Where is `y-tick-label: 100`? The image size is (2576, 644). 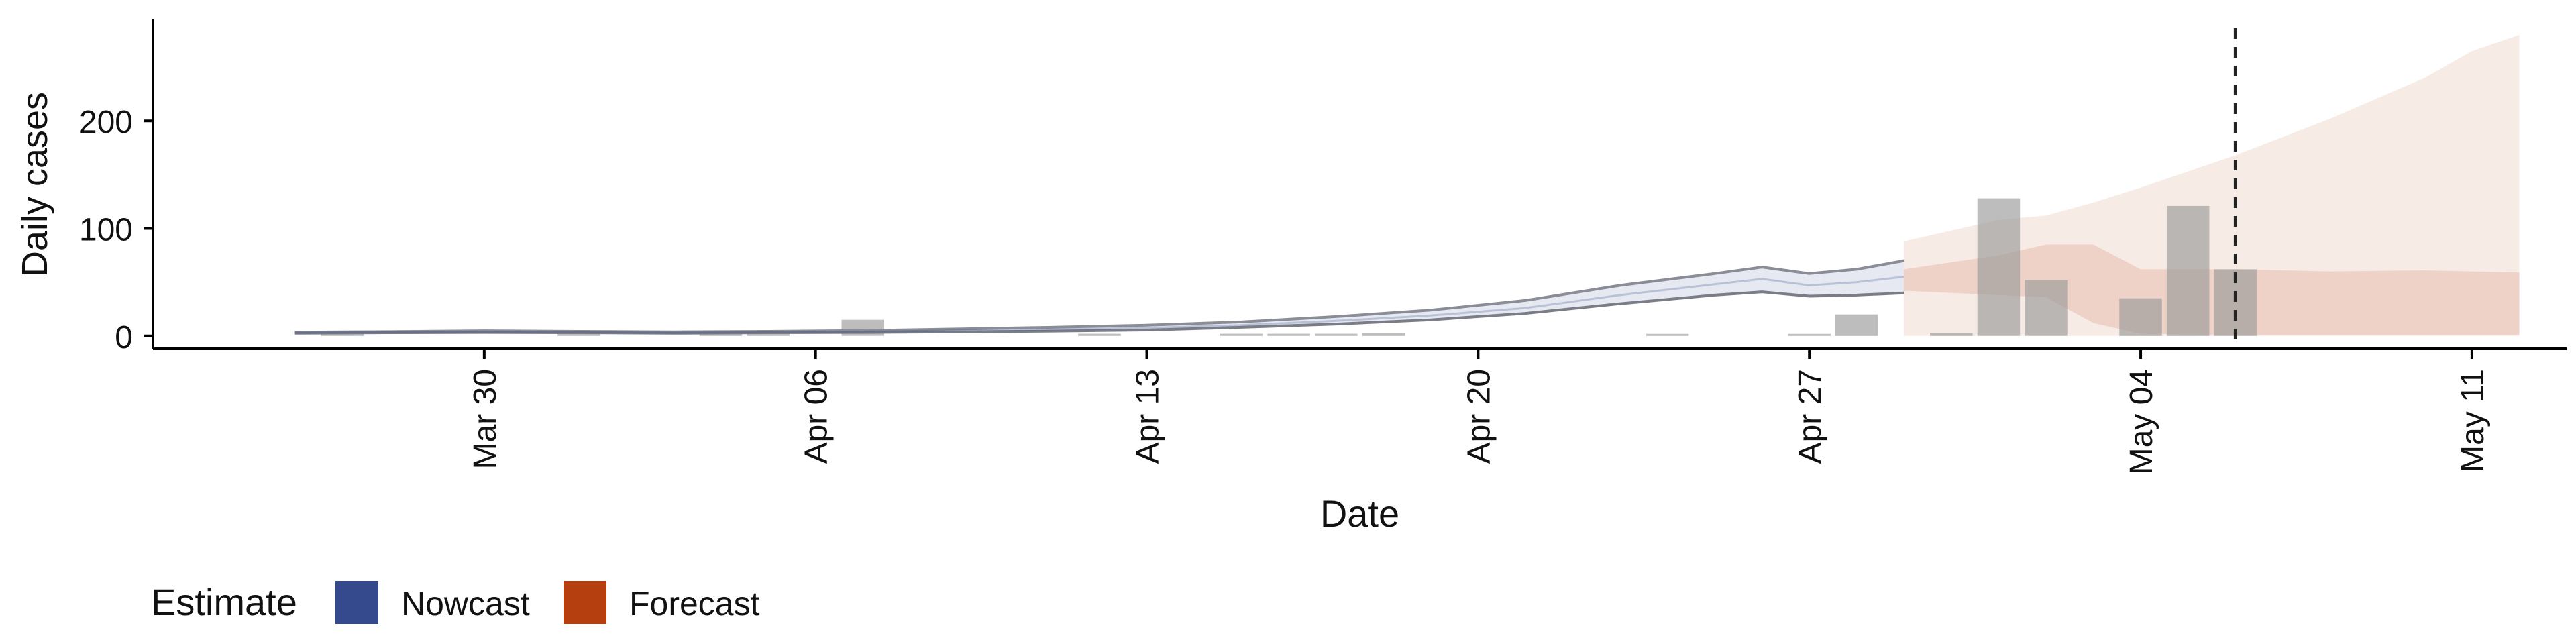 y-tick-label: 100 is located at coordinates (106, 230).